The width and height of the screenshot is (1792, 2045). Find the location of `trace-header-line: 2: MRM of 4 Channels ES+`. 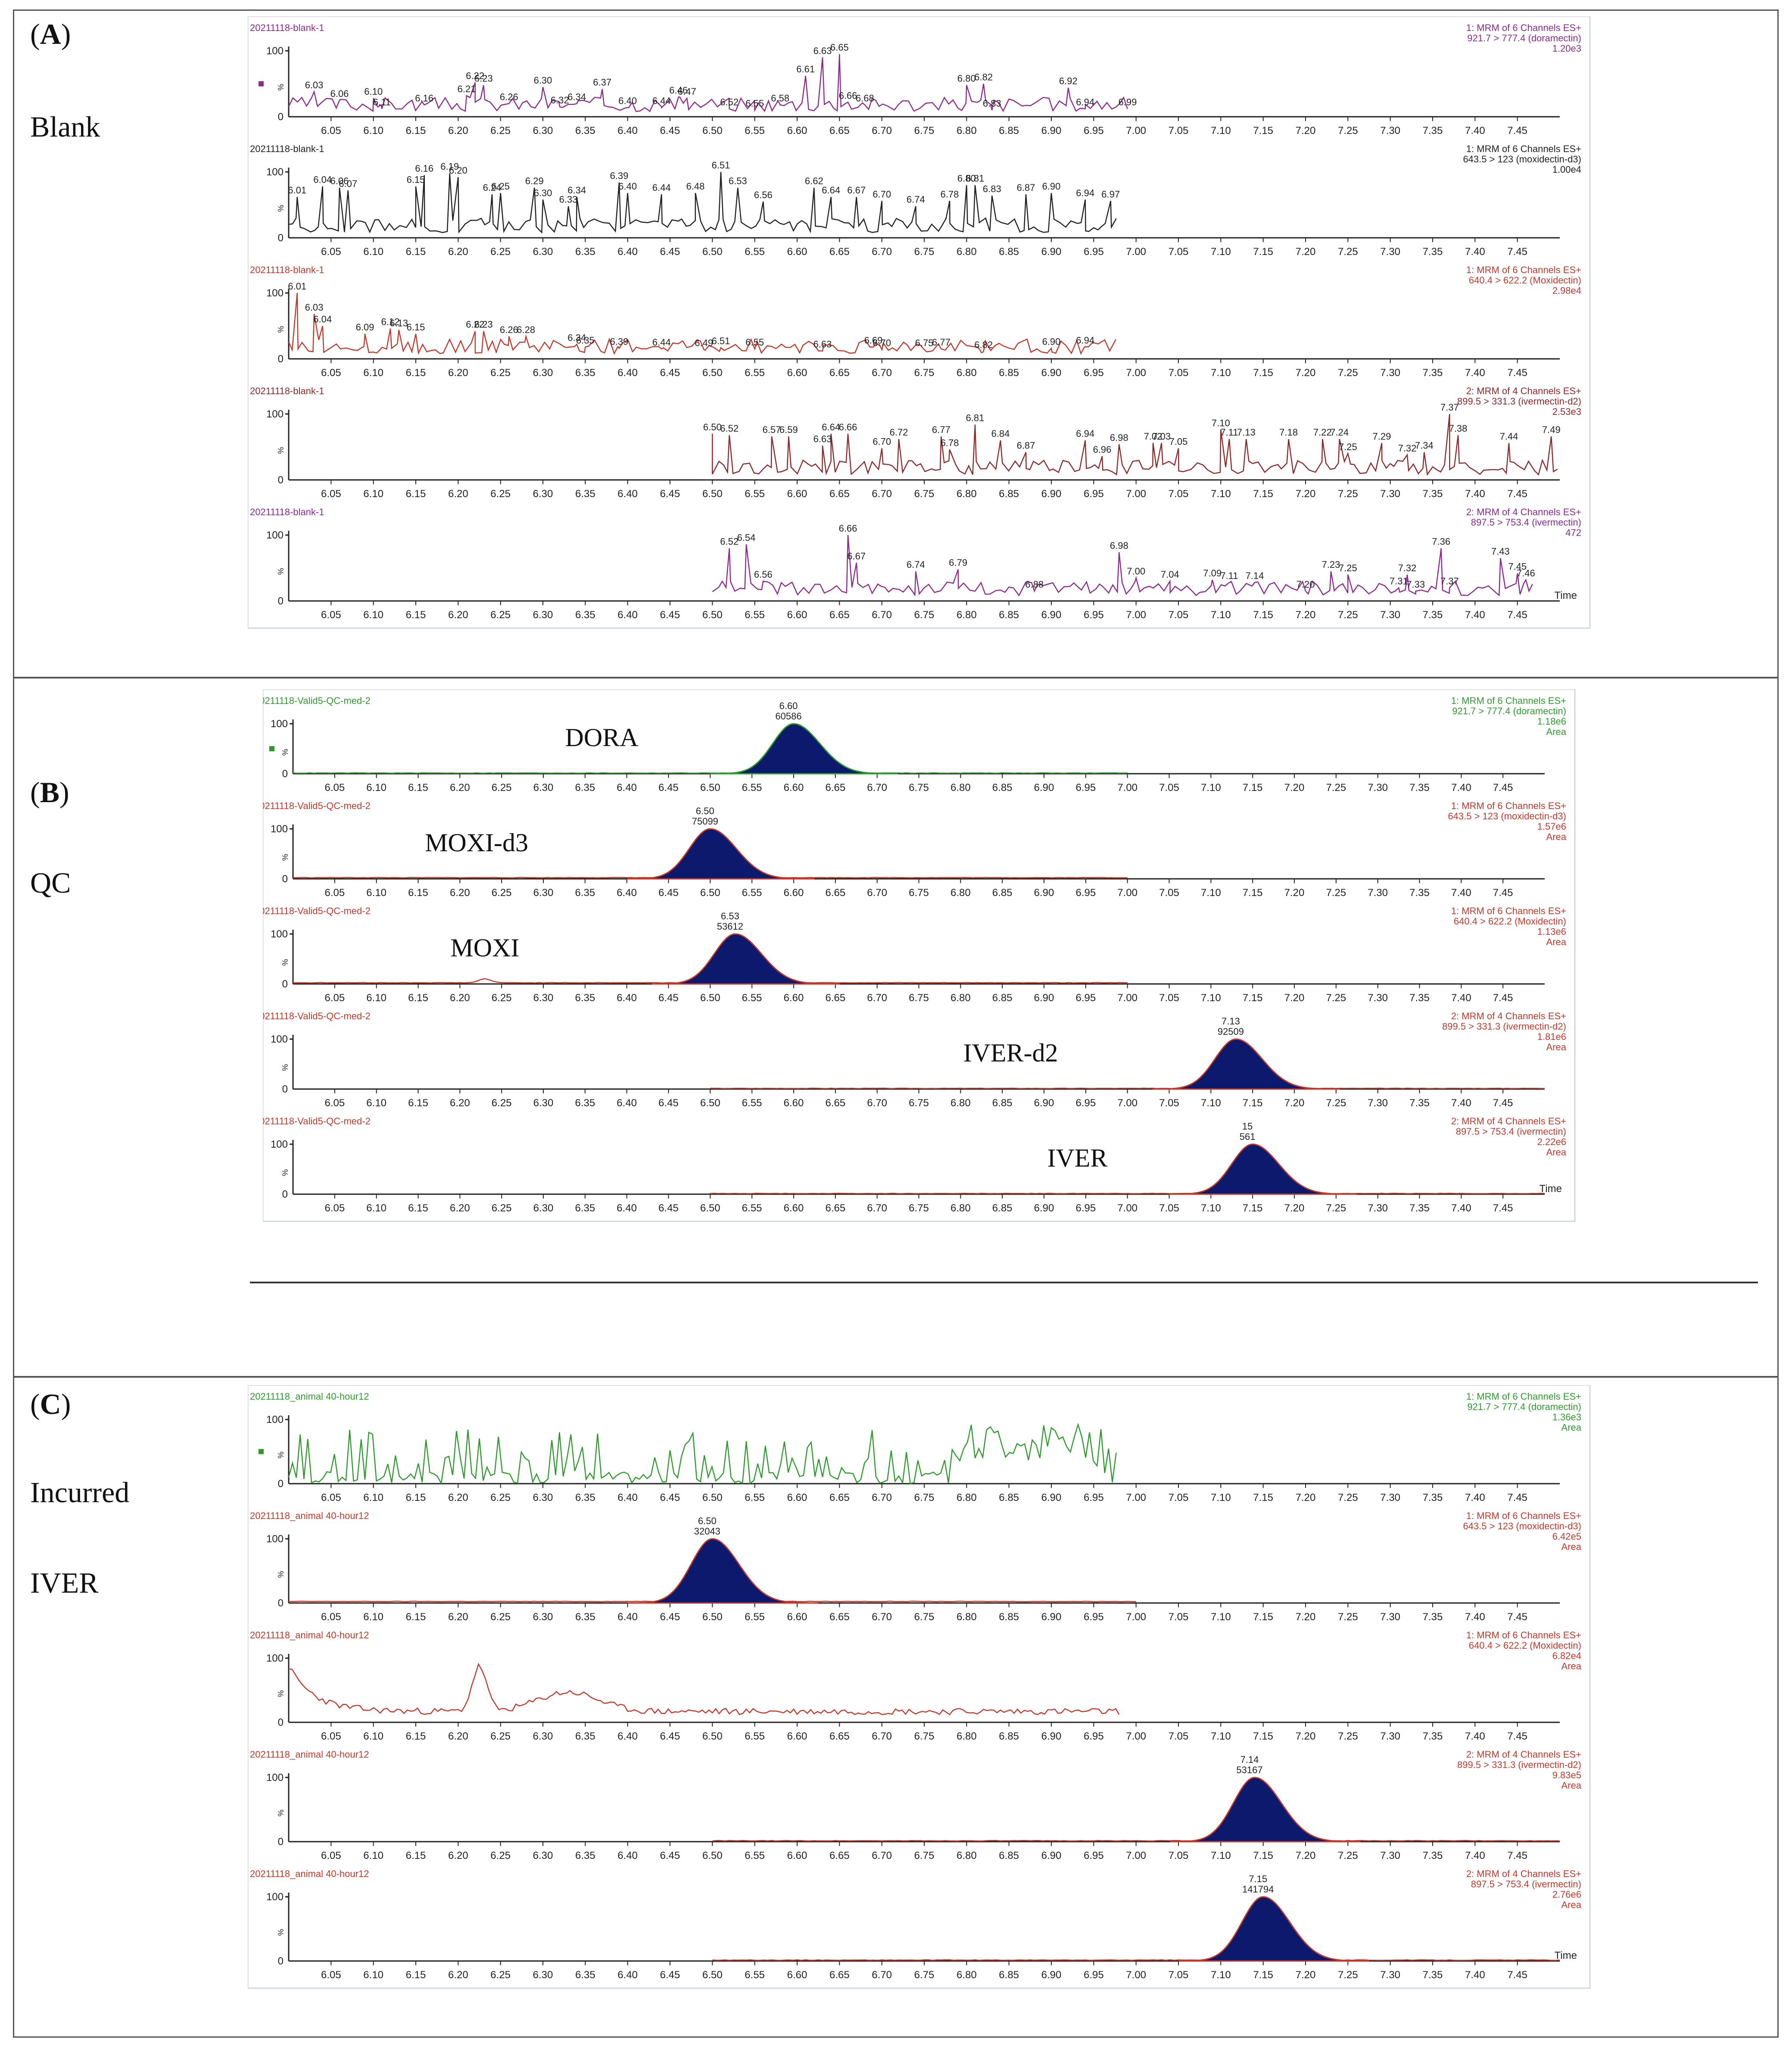

trace-header-line: 2: MRM of 4 Channels ES+ is located at coordinates (1523, 512).